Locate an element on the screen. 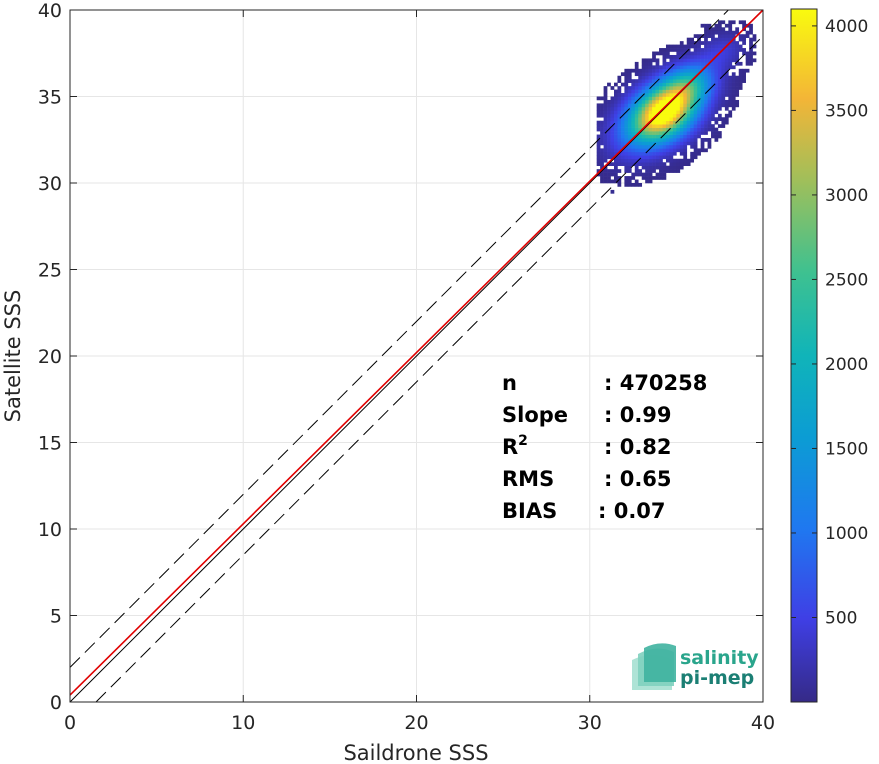 This screenshot has height=764, width=879. x-tick-label: 20 is located at coordinates (416, 723).